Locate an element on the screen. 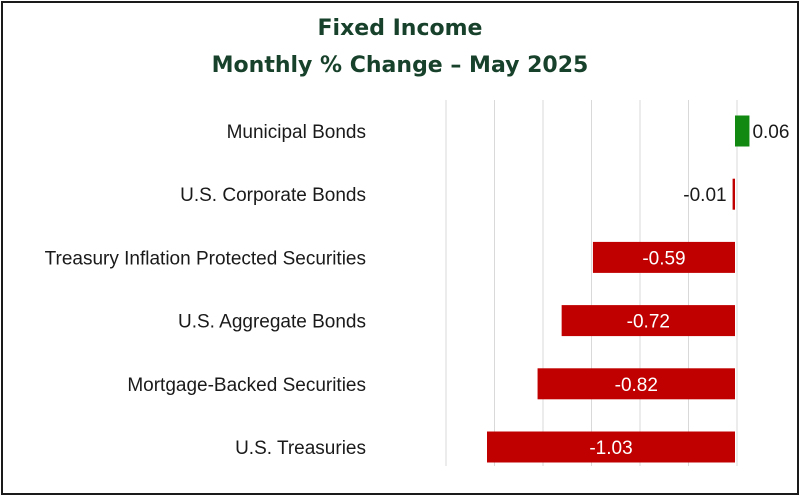  data-label: -0.72 is located at coordinates (648, 322).